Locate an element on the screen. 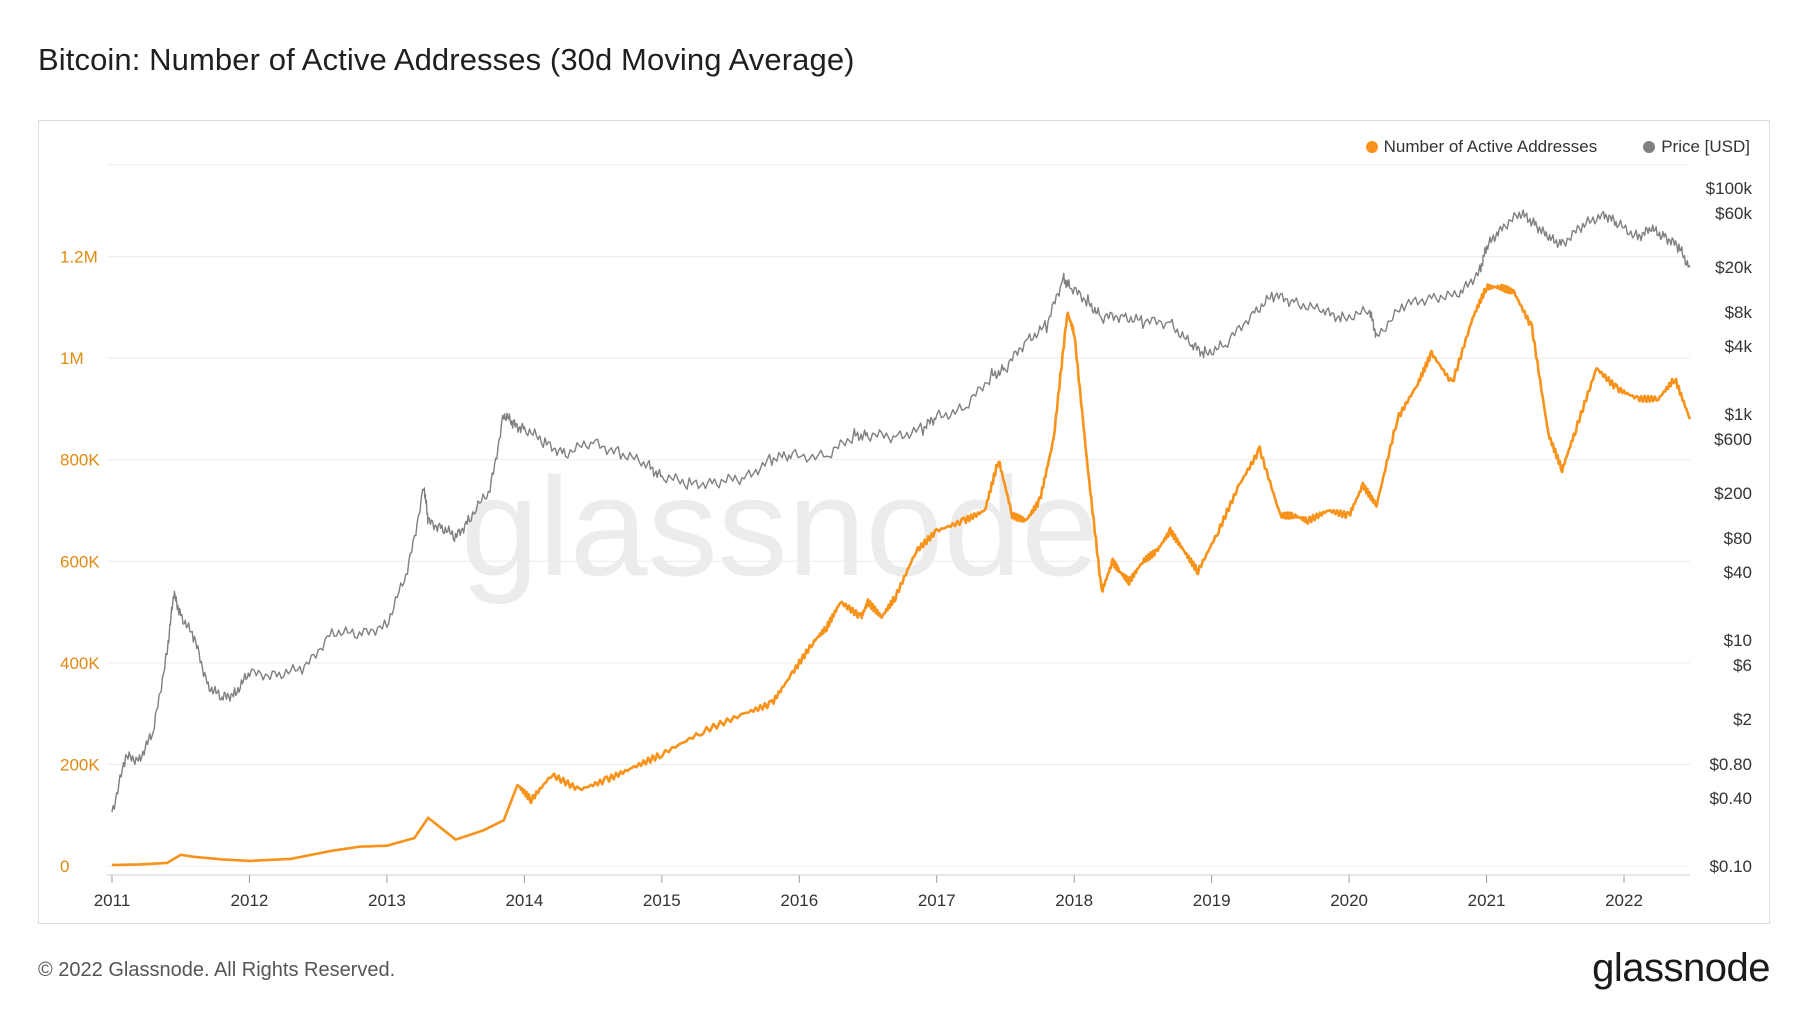 This screenshot has height=1013, width=1800. y-right-tick-label: $2 is located at coordinates (1742, 719).